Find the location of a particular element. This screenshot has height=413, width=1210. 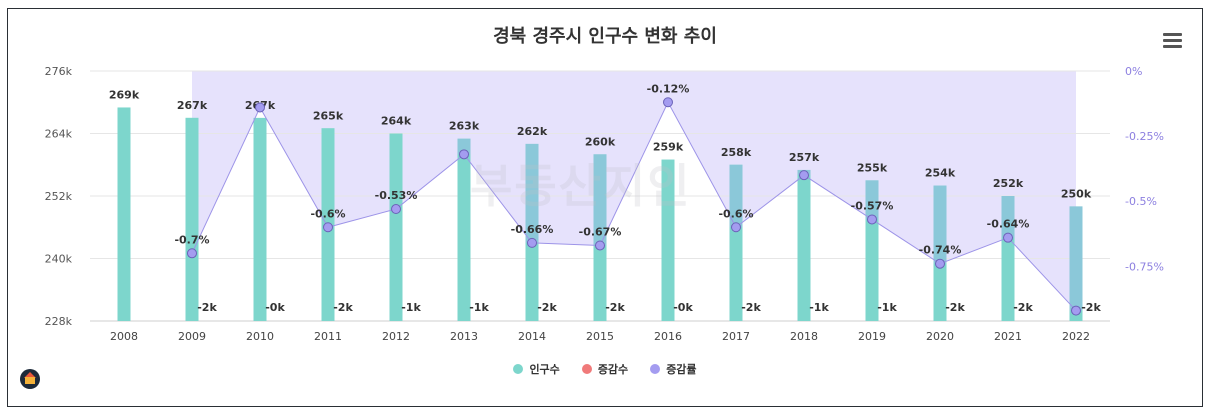

rate-data-label: -0.12% is located at coordinates (668, 88).